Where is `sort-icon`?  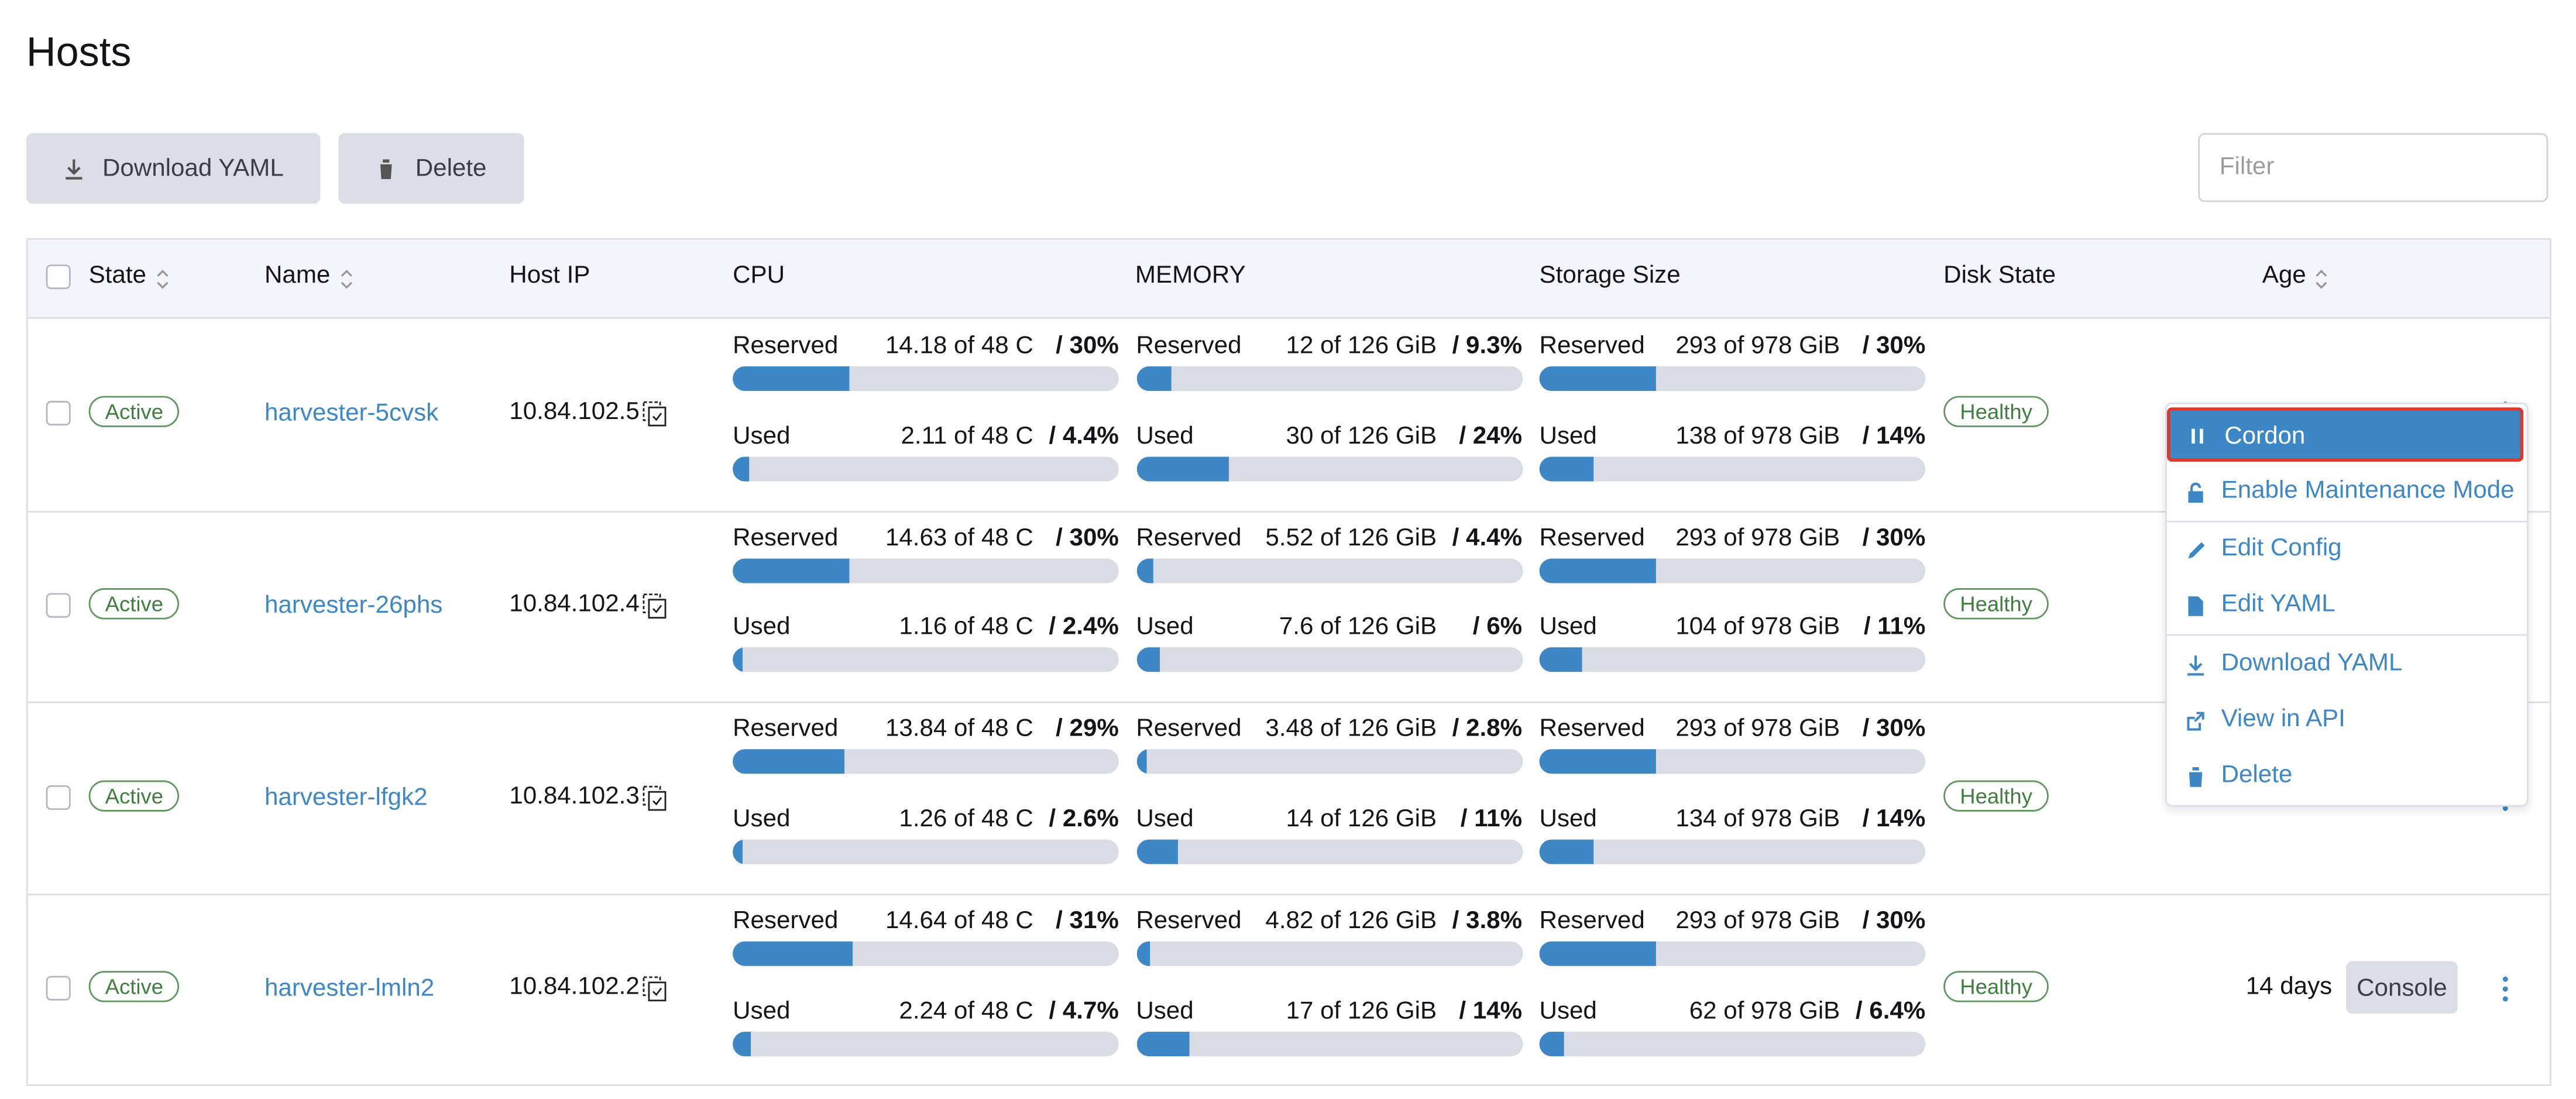
sort-icon is located at coordinates (347, 282).